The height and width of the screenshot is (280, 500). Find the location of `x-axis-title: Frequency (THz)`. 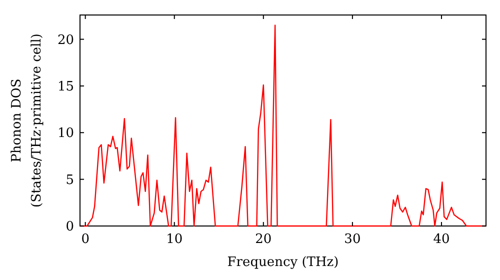

x-axis-title: Frequency (THz) is located at coordinates (283, 262).